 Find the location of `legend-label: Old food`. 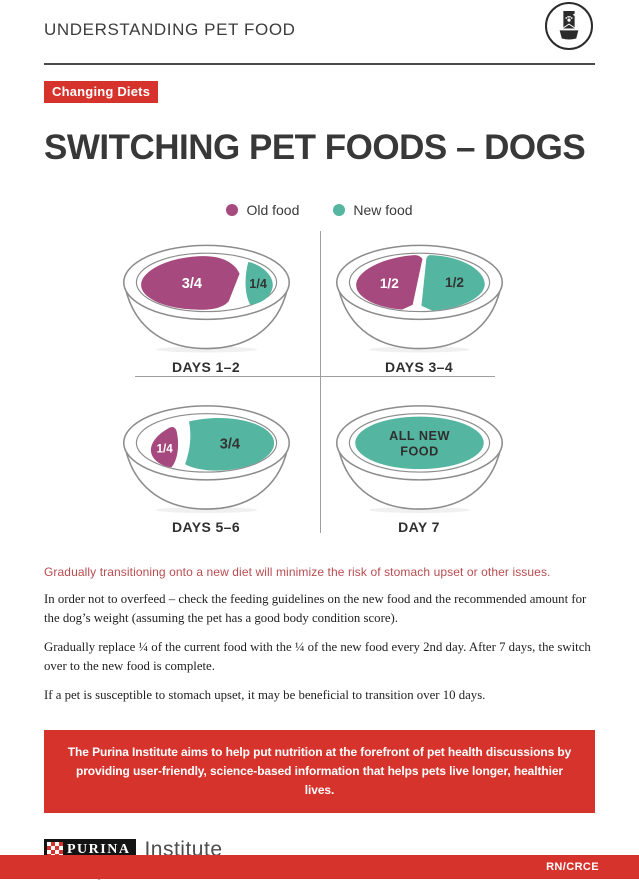

legend-label: Old food is located at coordinates (273, 210).